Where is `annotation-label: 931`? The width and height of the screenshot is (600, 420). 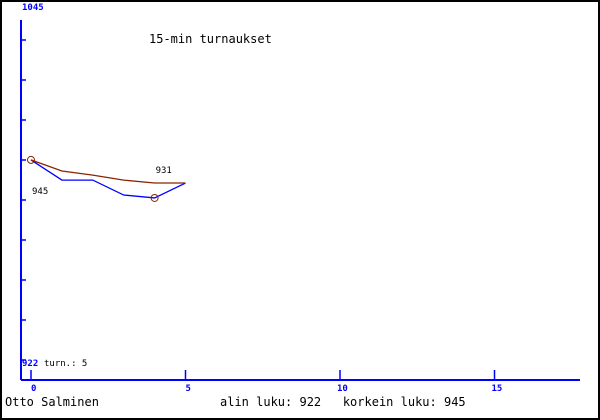 annotation-label: 931 is located at coordinates (163, 171).